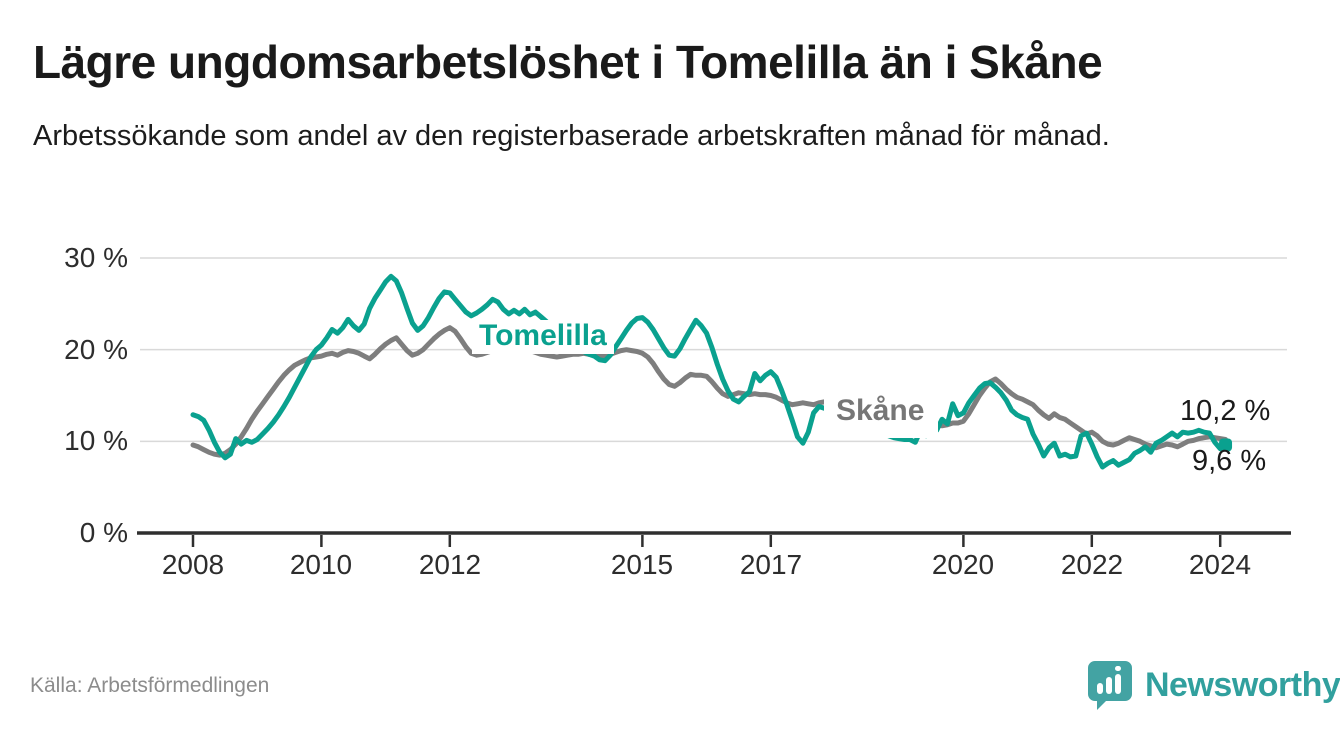 The image size is (1340, 734). Describe the element at coordinates (96, 440) in the screenshot. I see `y-axis-label-10: 10 %` at that location.